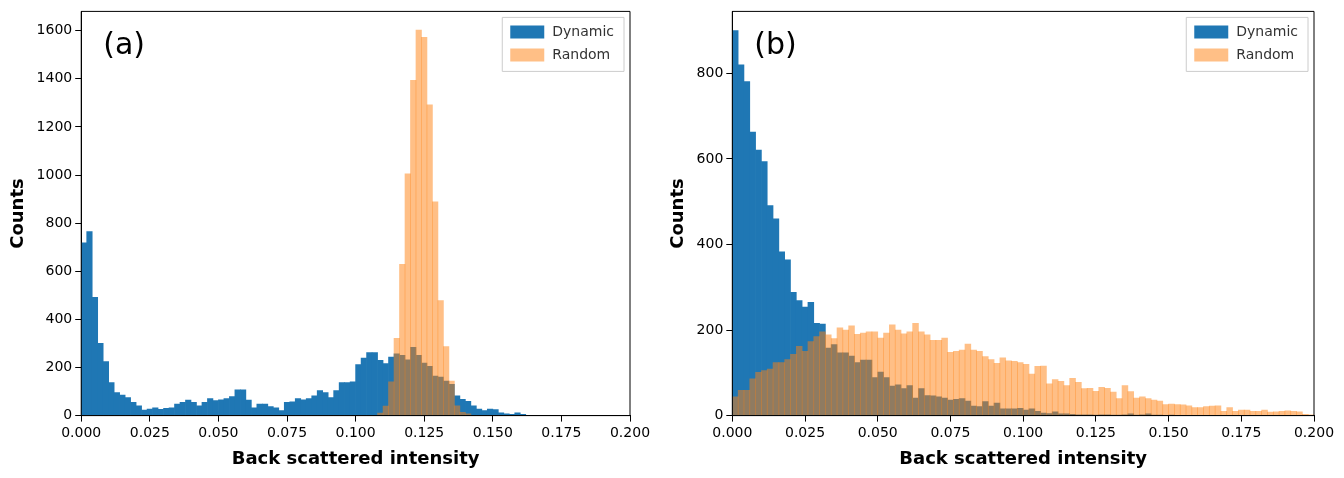 This screenshot has width=1344, height=478. What do you see at coordinates (124, 44) in the screenshot?
I see `annotation: (a)` at bounding box center [124, 44].